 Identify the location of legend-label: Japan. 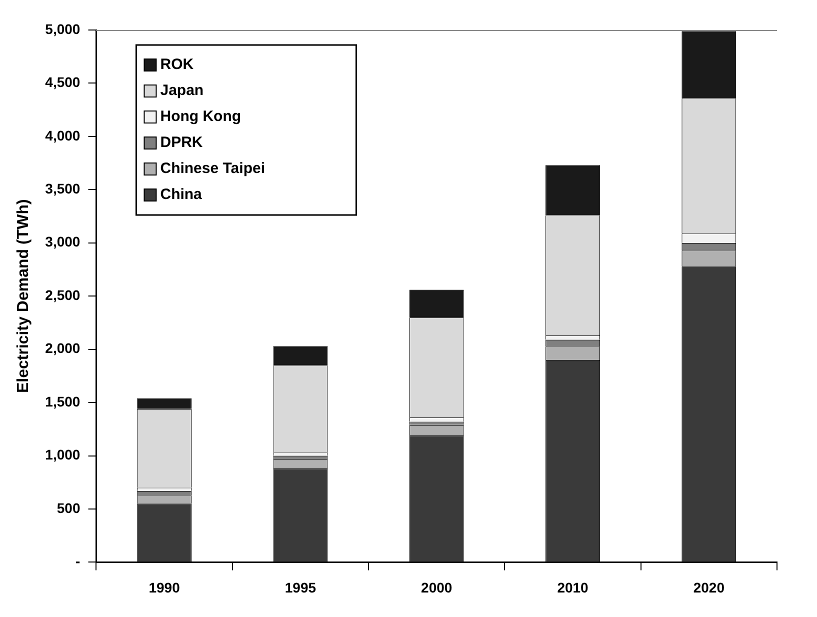
(182, 91).